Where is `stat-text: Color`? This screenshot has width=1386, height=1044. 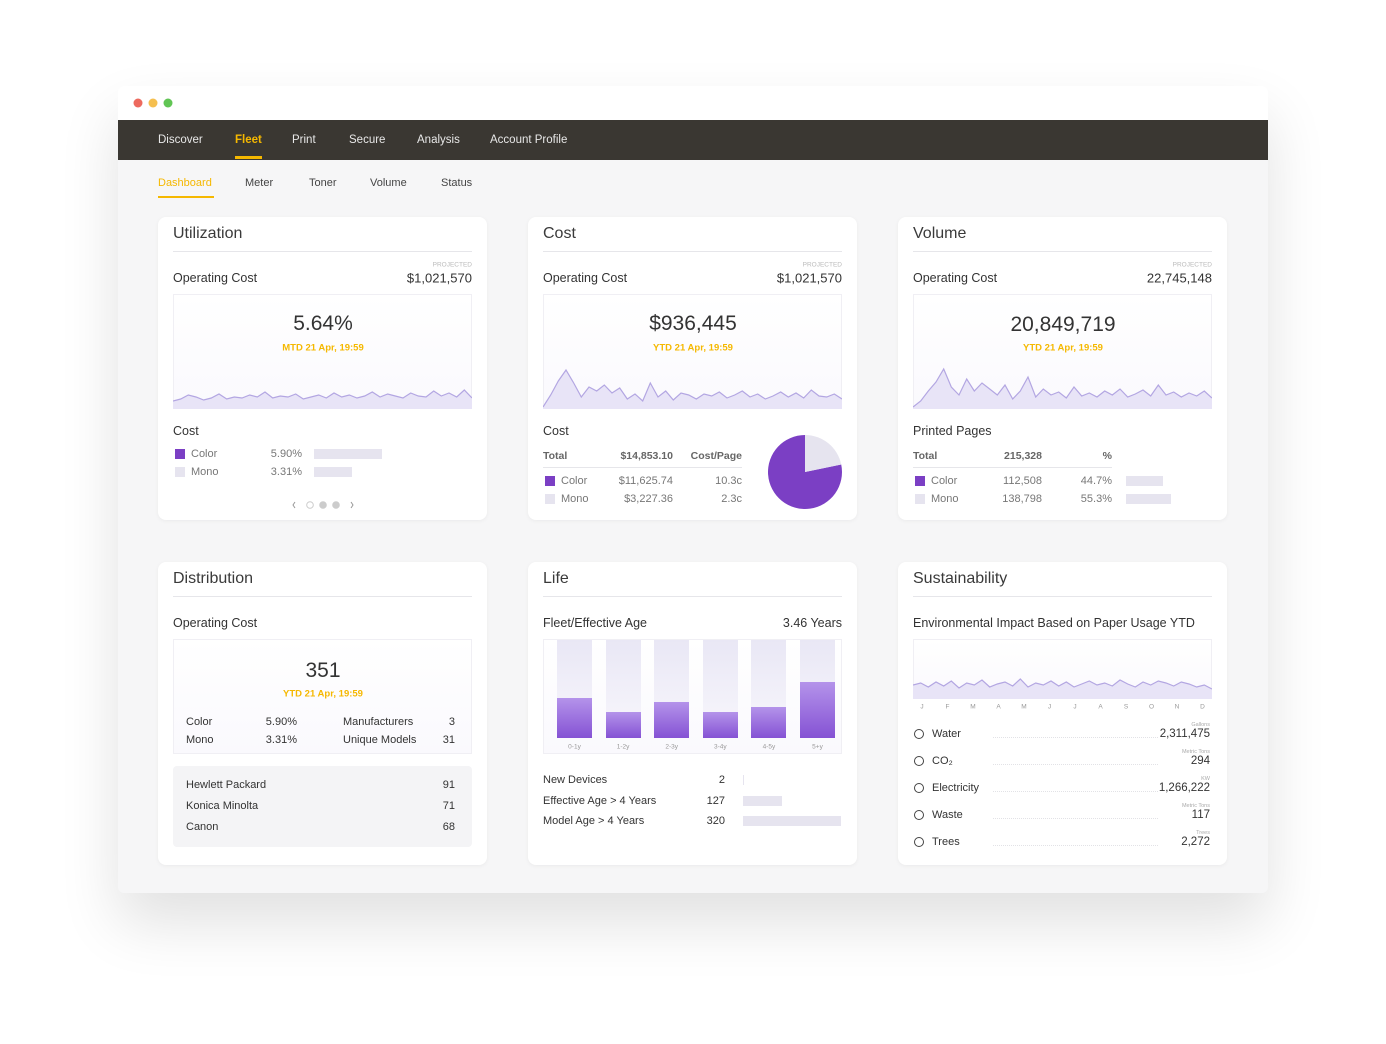 stat-text: Color is located at coordinates (199, 722).